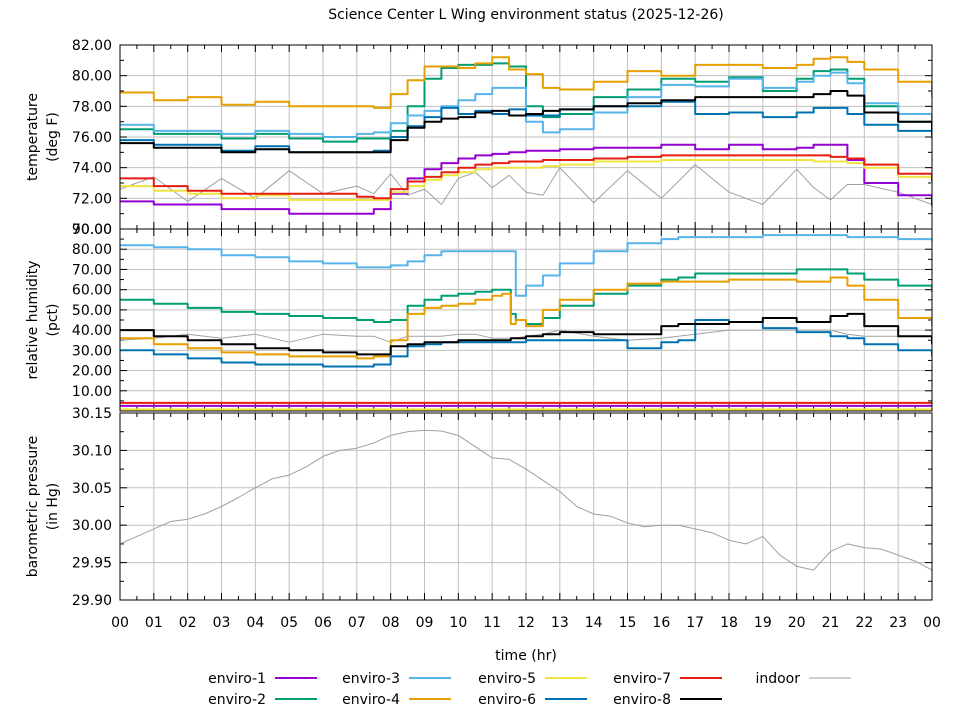  I want to click on y-tick-label: 30.05, so click(92, 489).